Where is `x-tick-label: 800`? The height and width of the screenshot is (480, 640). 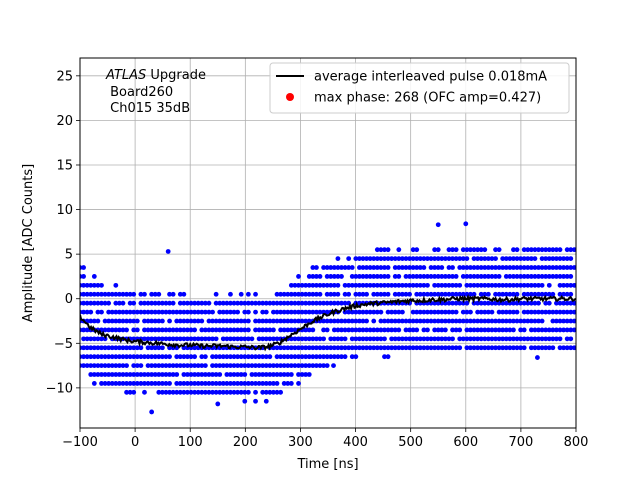 x-tick-label: 800 is located at coordinates (576, 442).